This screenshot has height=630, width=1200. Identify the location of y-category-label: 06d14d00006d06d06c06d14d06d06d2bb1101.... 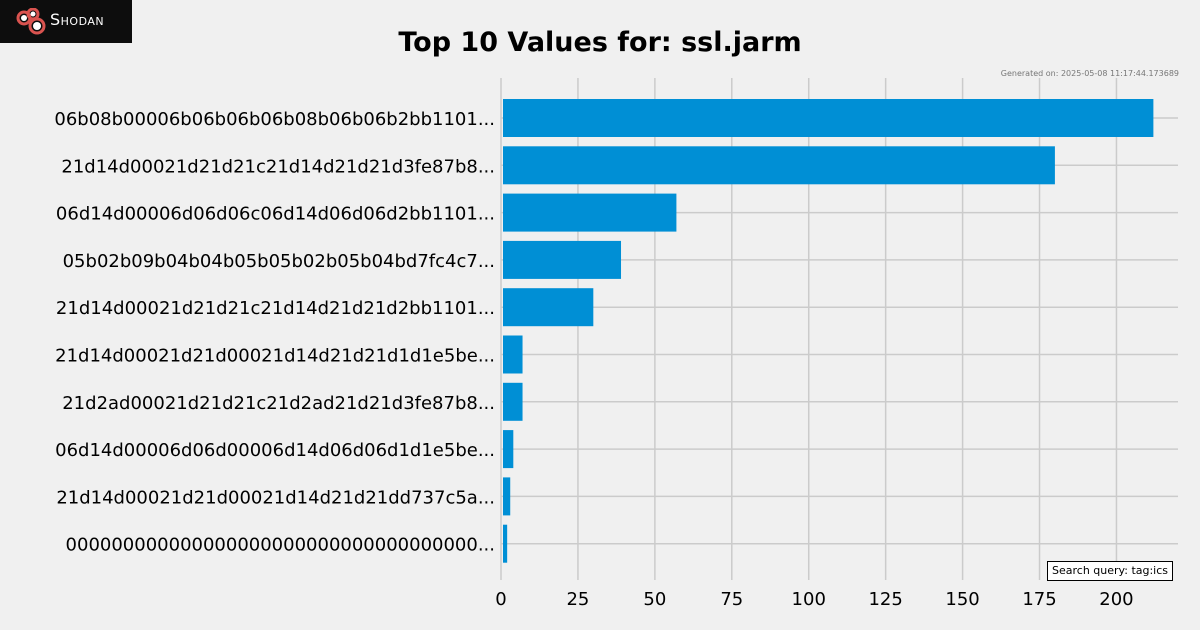
(275, 214).